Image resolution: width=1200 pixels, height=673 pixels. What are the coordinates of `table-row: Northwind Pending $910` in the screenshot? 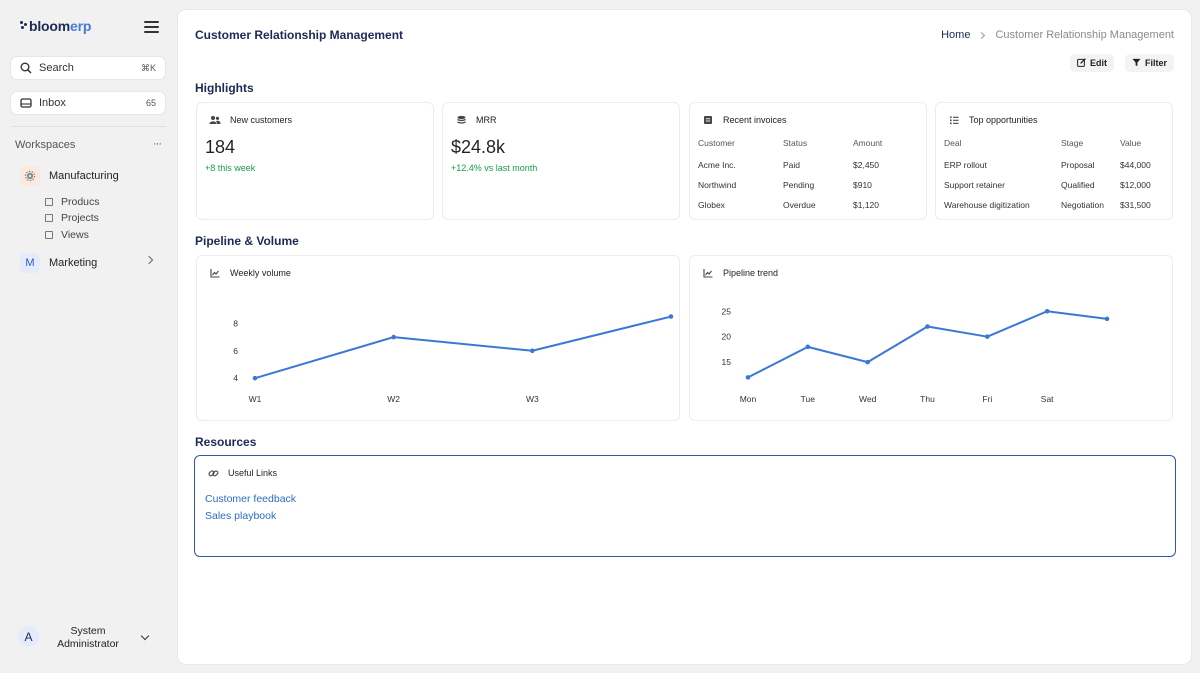 It's located at (805, 185).